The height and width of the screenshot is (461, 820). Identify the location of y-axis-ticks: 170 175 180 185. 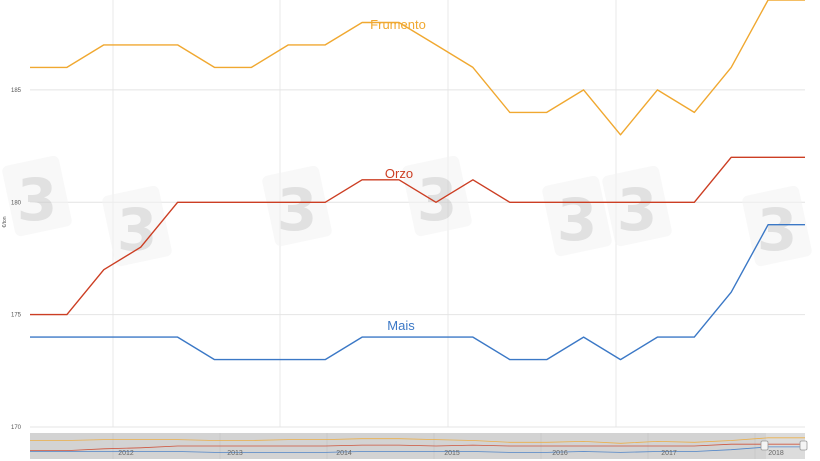
(16, 259).